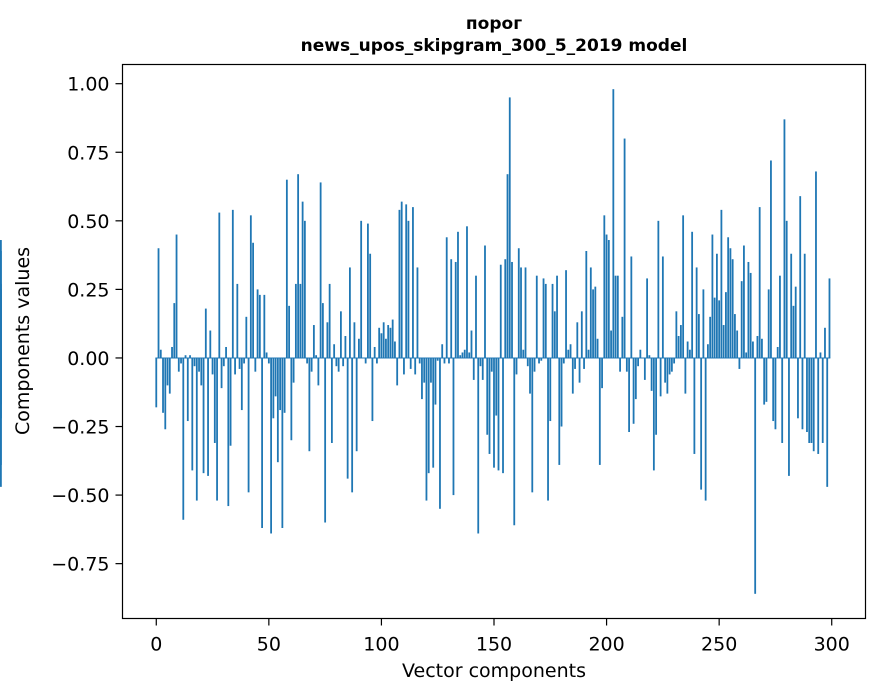 The height and width of the screenshot is (696, 880). What do you see at coordinates (494, 46) in the screenshot?
I see `chart-subtitle: news_upos_skipgram_300_5_2019 model` at bounding box center [494, 46].